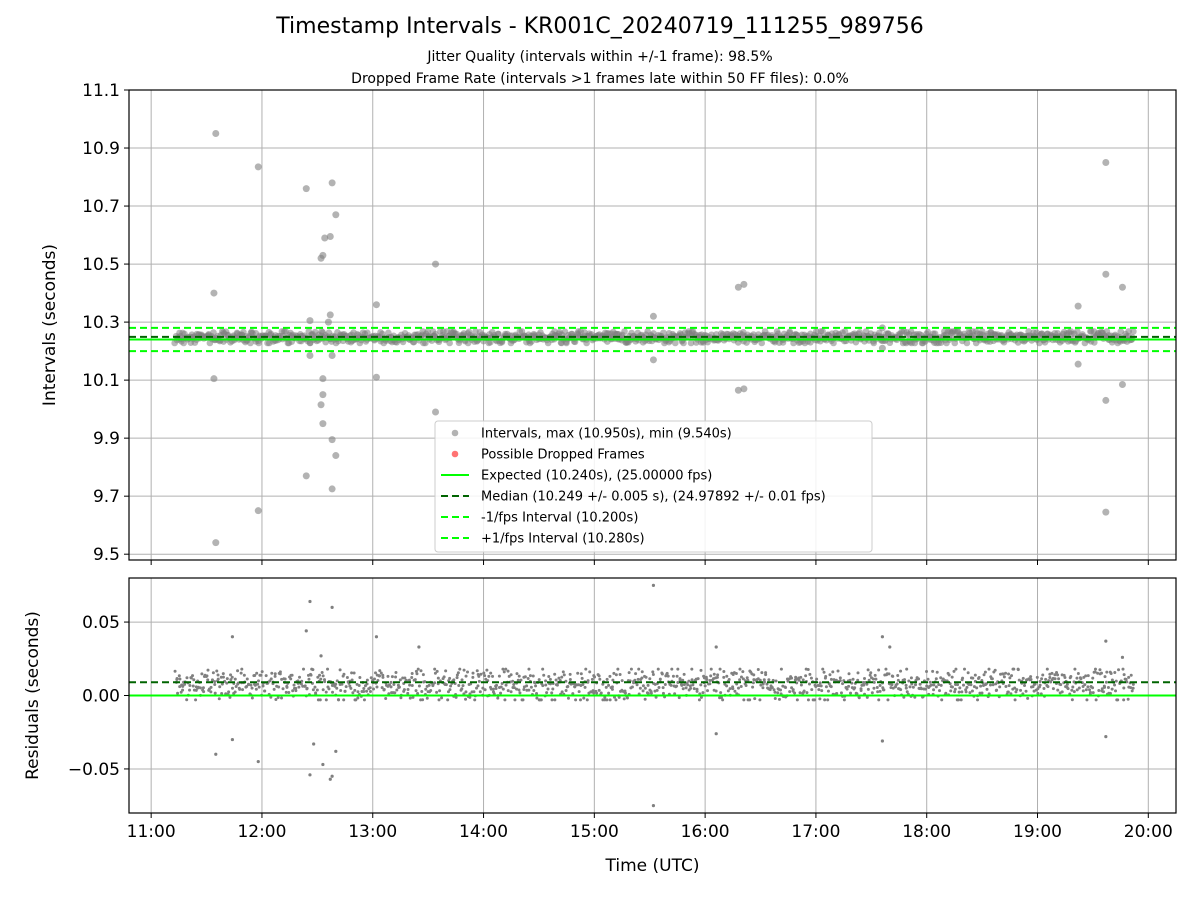  I want to click on x-tick-label: 18:00, so click(926, 832).